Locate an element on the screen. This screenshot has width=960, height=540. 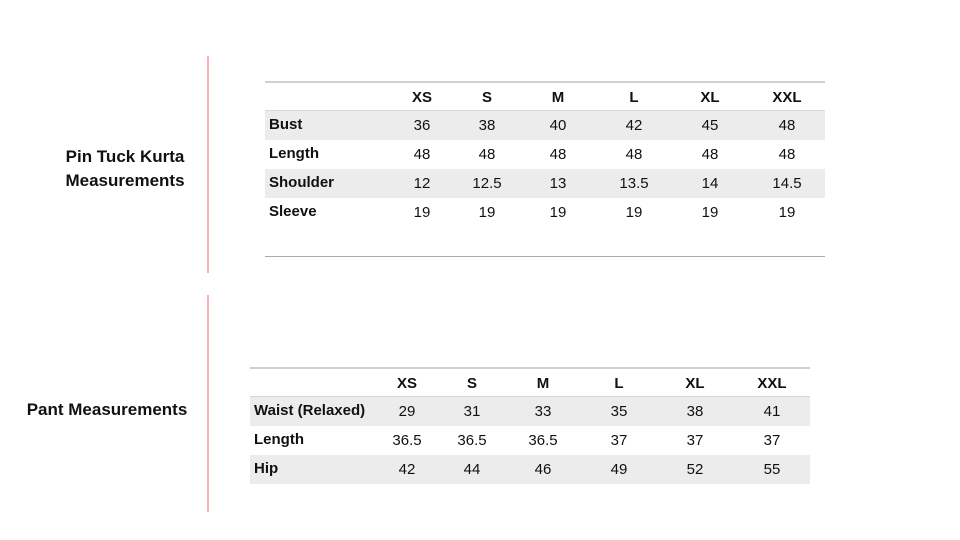
table-cell: 33 is located at coordinates (543, 411).